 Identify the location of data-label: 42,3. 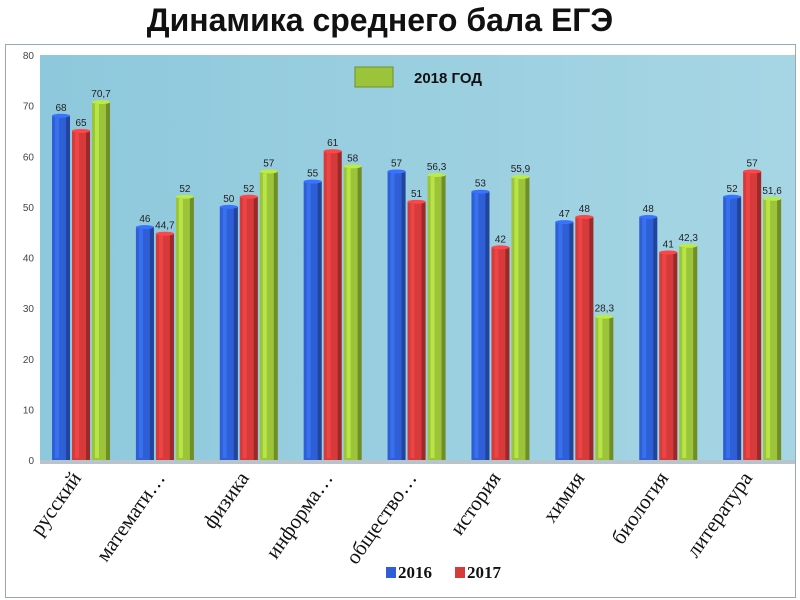
(688, 238).